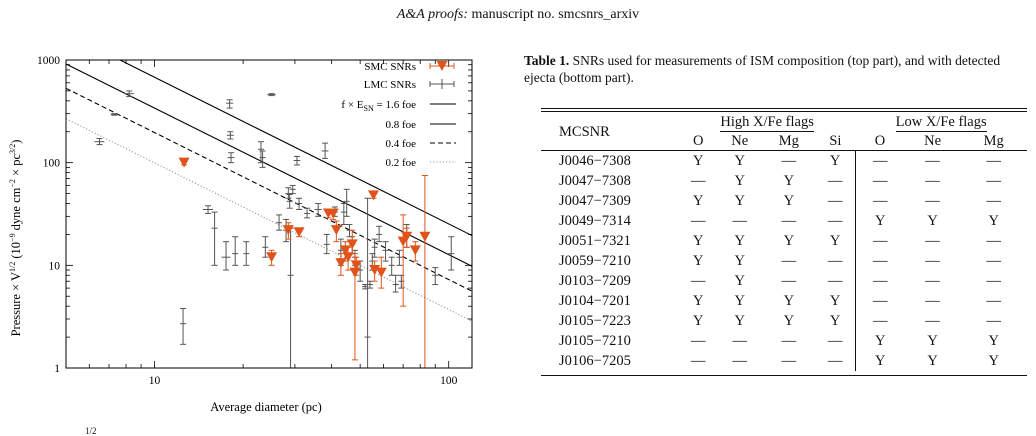  What do you see at coordinates (595, 300) in the screenshot?
I see `snr-name-cell: J0104−7201` at bounding box center [595, 300].